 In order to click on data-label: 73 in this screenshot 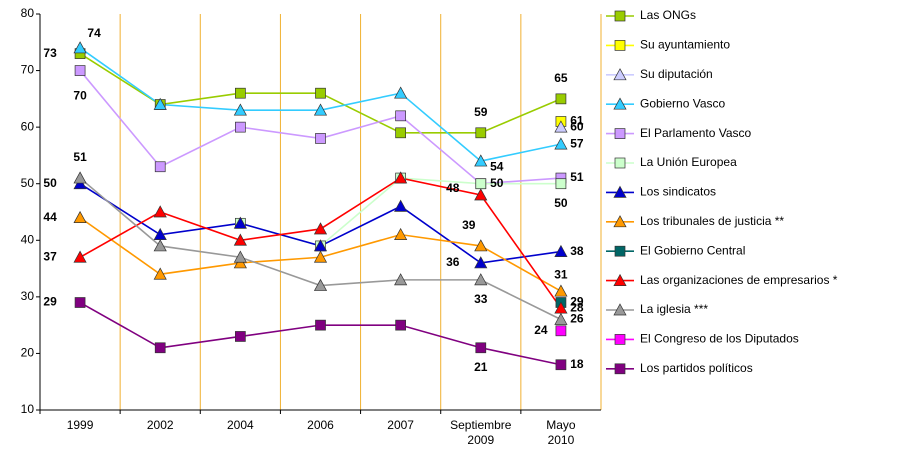, I will do `click(50, 53)`.